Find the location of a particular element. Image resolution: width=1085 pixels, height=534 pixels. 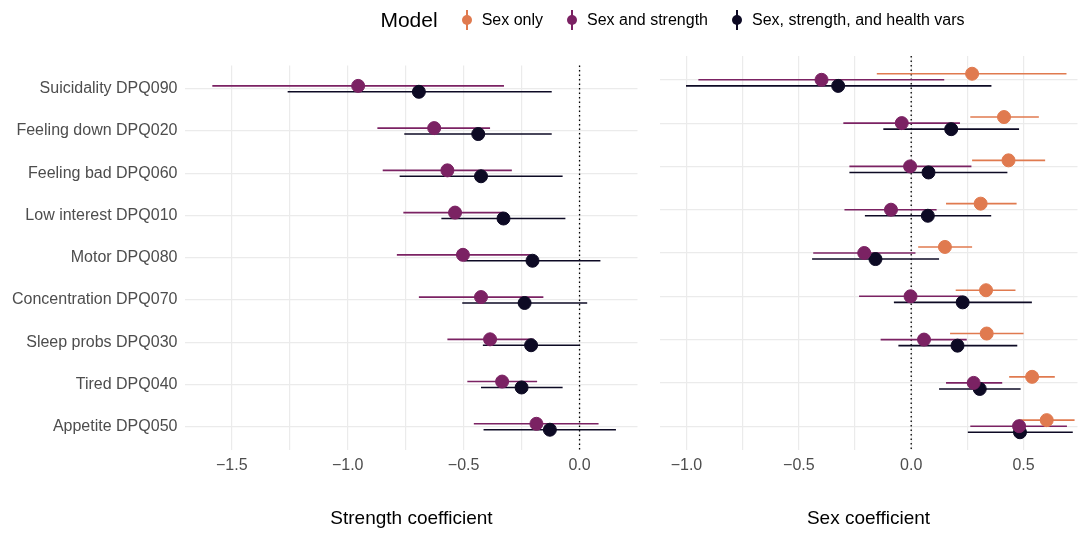

x-tick-label: −1.5 is located at coordinates (232, 465).